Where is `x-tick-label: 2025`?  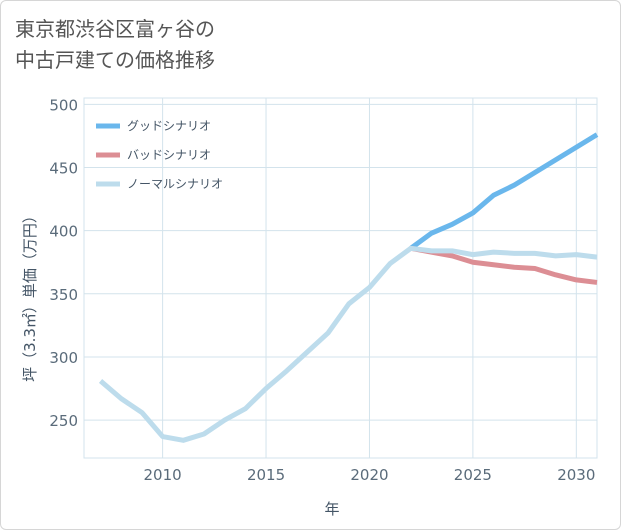
x-tick-label: 2025 is located at coordinates (473, 475).